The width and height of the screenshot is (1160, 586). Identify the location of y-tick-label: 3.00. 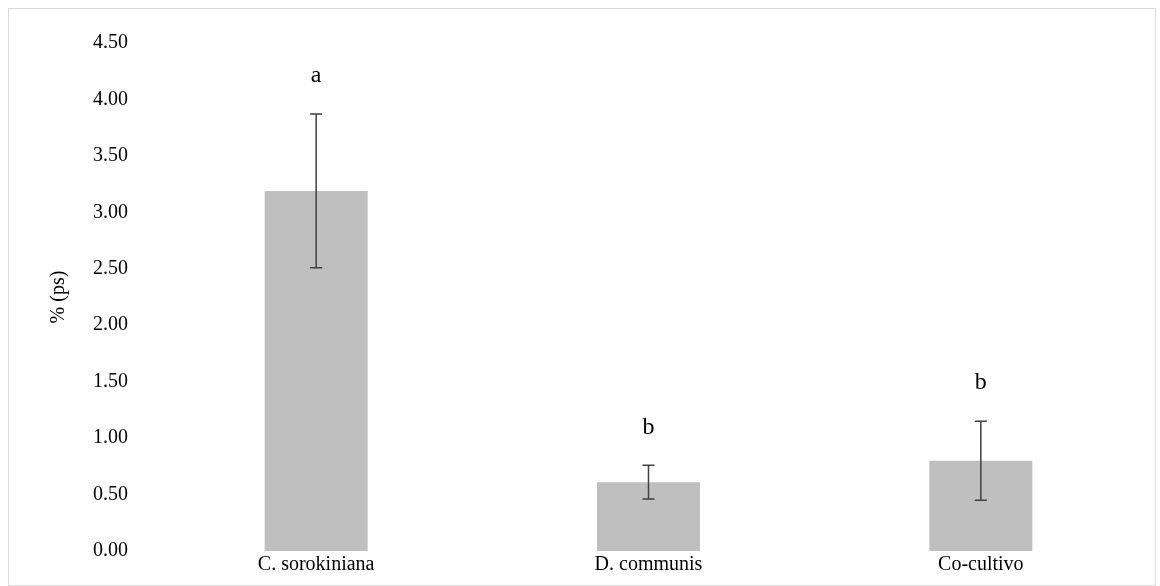
(110, 210).